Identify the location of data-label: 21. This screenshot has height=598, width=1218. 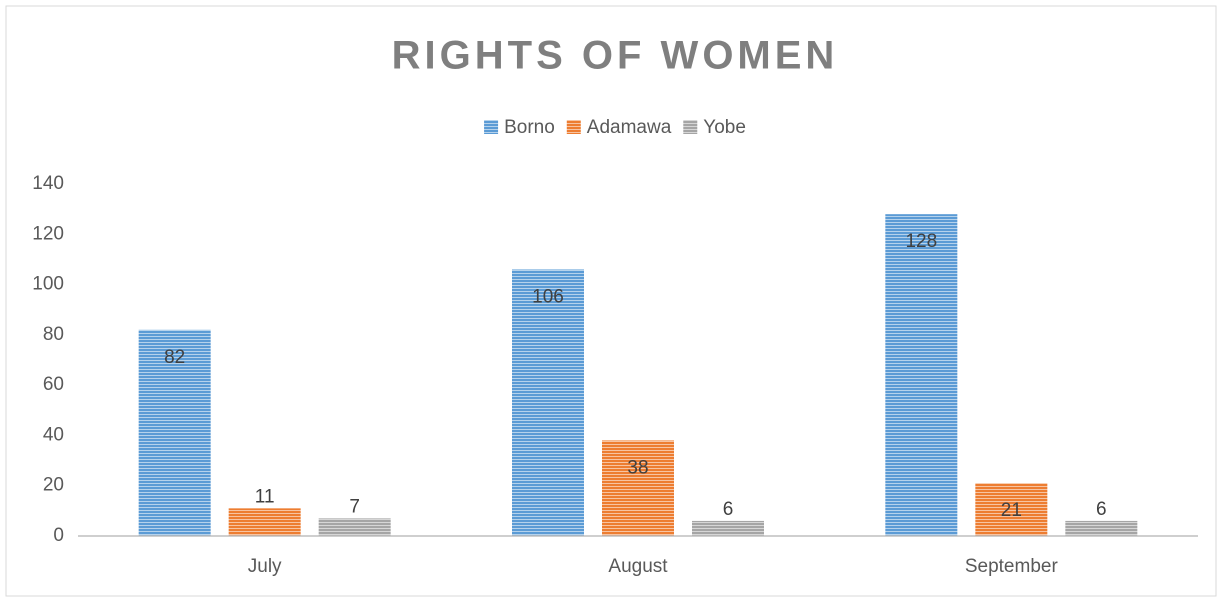
(1011, 510).